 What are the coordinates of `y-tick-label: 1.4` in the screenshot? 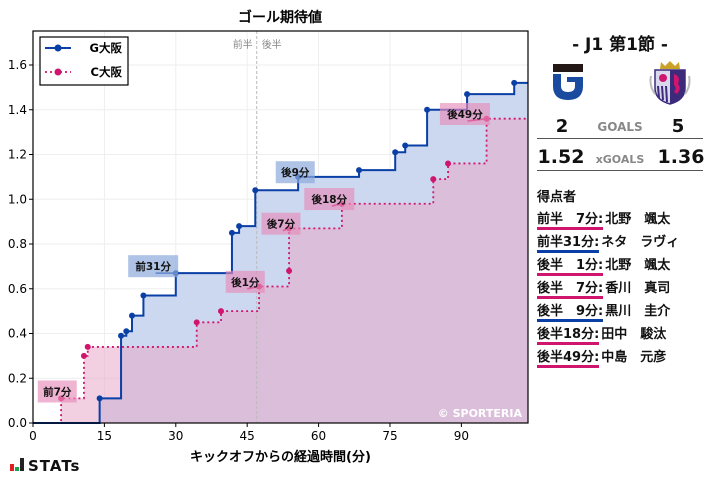 It's located at (17, 110).